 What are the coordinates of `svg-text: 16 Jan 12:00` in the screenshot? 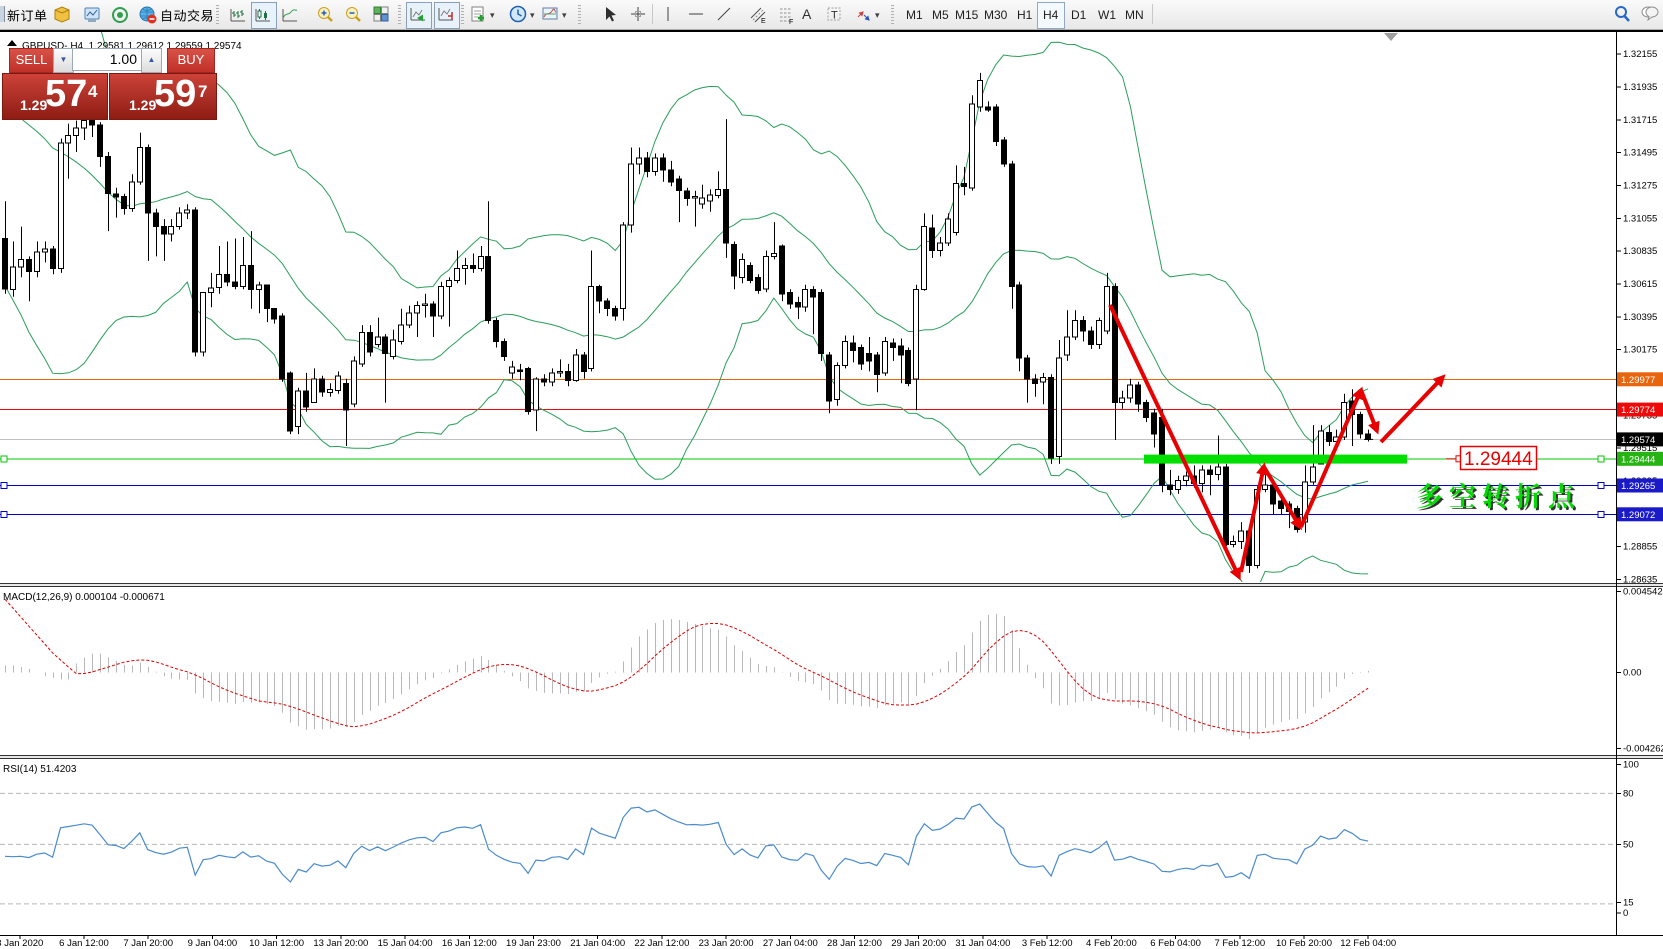 It's located at (469, 943).